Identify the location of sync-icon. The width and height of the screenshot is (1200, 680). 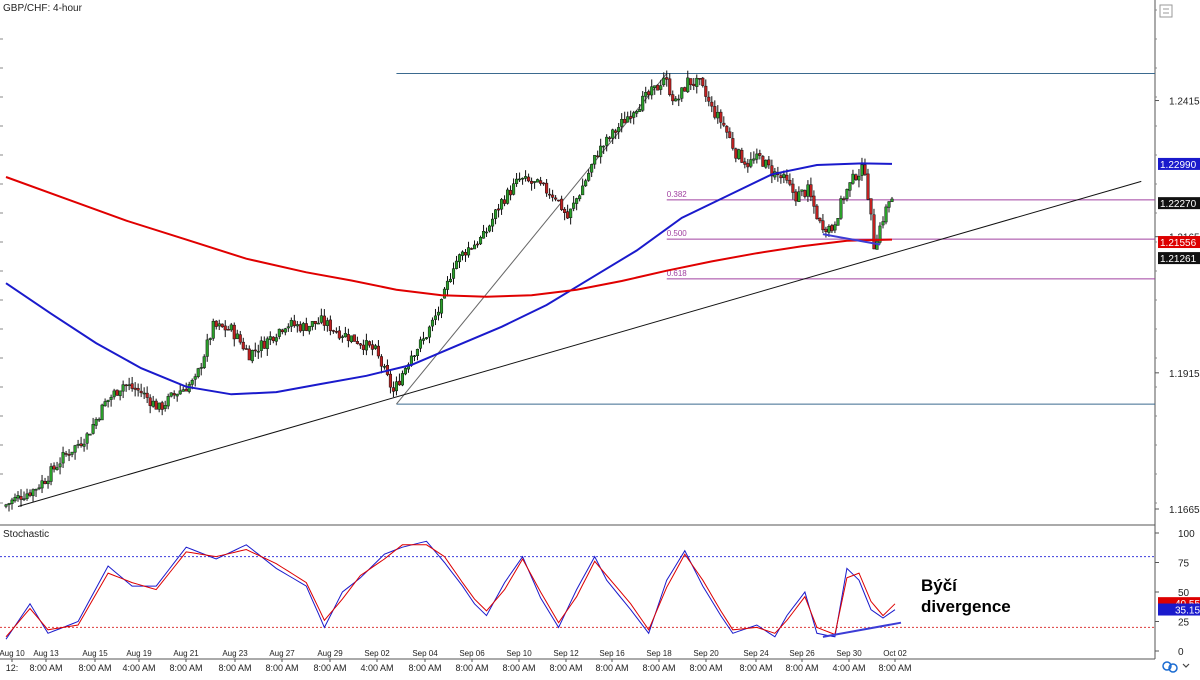
(1170, 667).